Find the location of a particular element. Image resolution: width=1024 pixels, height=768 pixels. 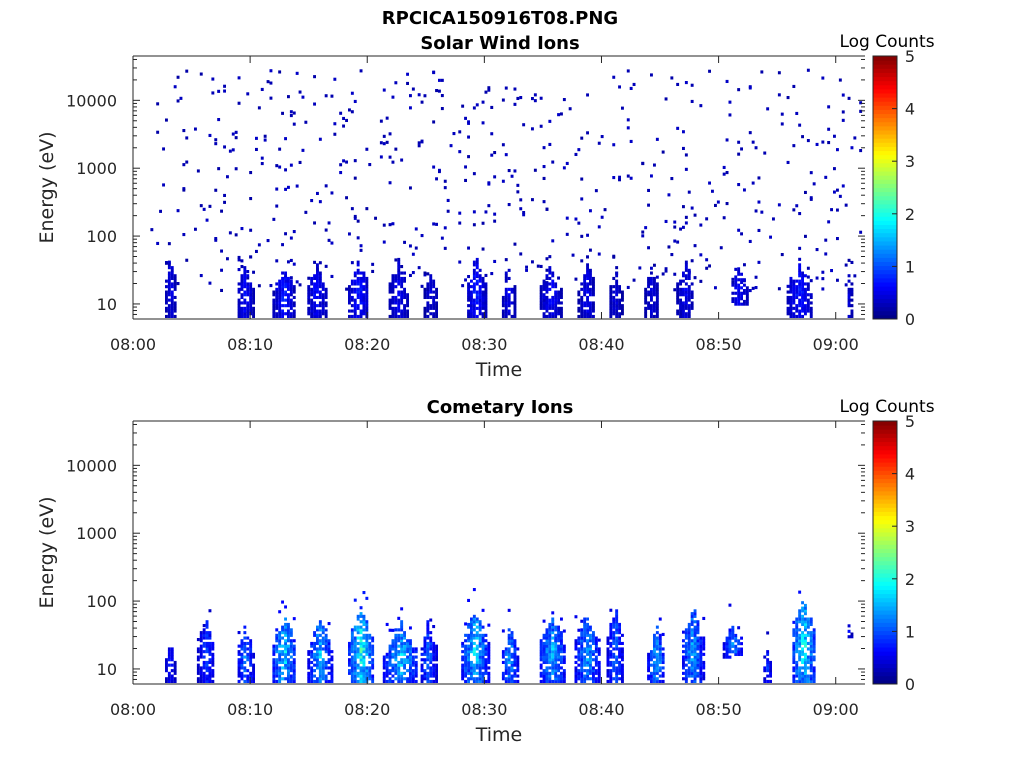

colorbar-tick-label: 0 is located at coordinates (910, 319).